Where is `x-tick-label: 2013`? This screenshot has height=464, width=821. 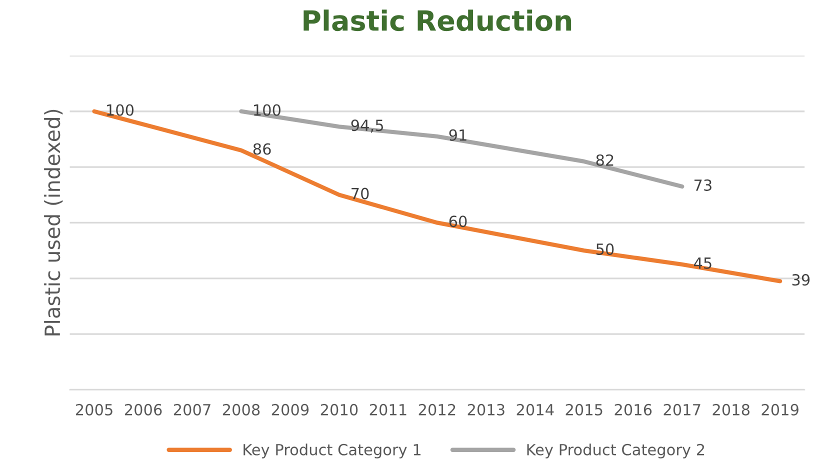
x-tick-label: 2013 is located at coordinates (486, 410).